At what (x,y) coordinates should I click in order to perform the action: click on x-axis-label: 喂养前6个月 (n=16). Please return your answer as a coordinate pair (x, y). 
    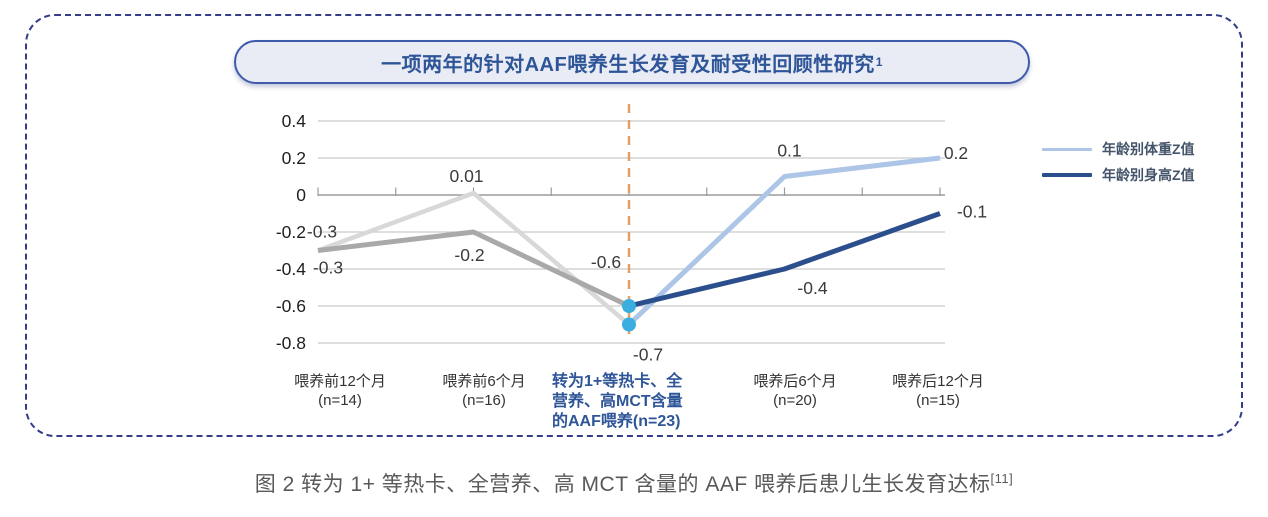
    Looking at the image, I should click on (484, 391).